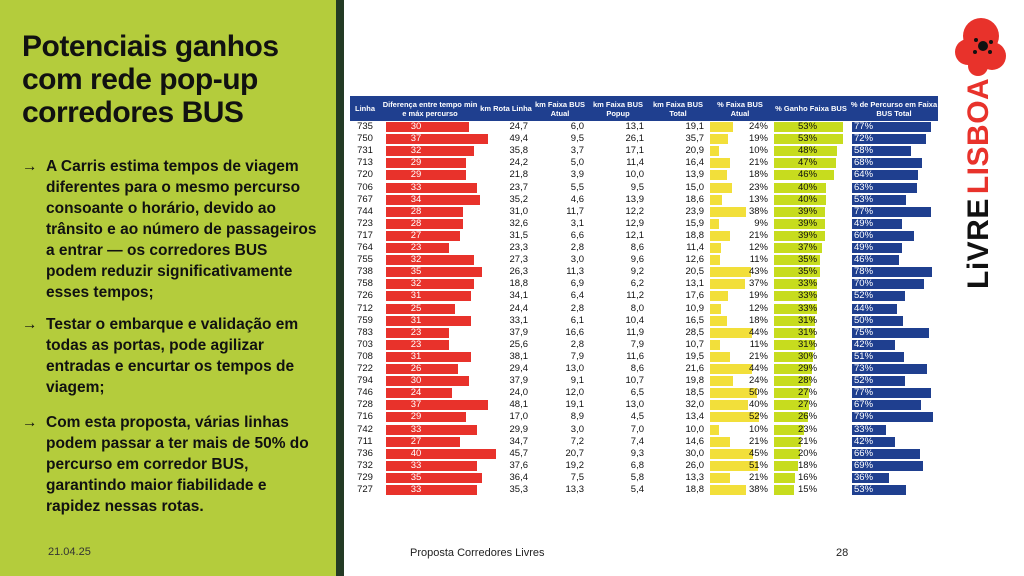  I want to click on table-row: 726 31 34,1 6,4 11,2 17,6 19% 33% 52%, so click(644, 296).